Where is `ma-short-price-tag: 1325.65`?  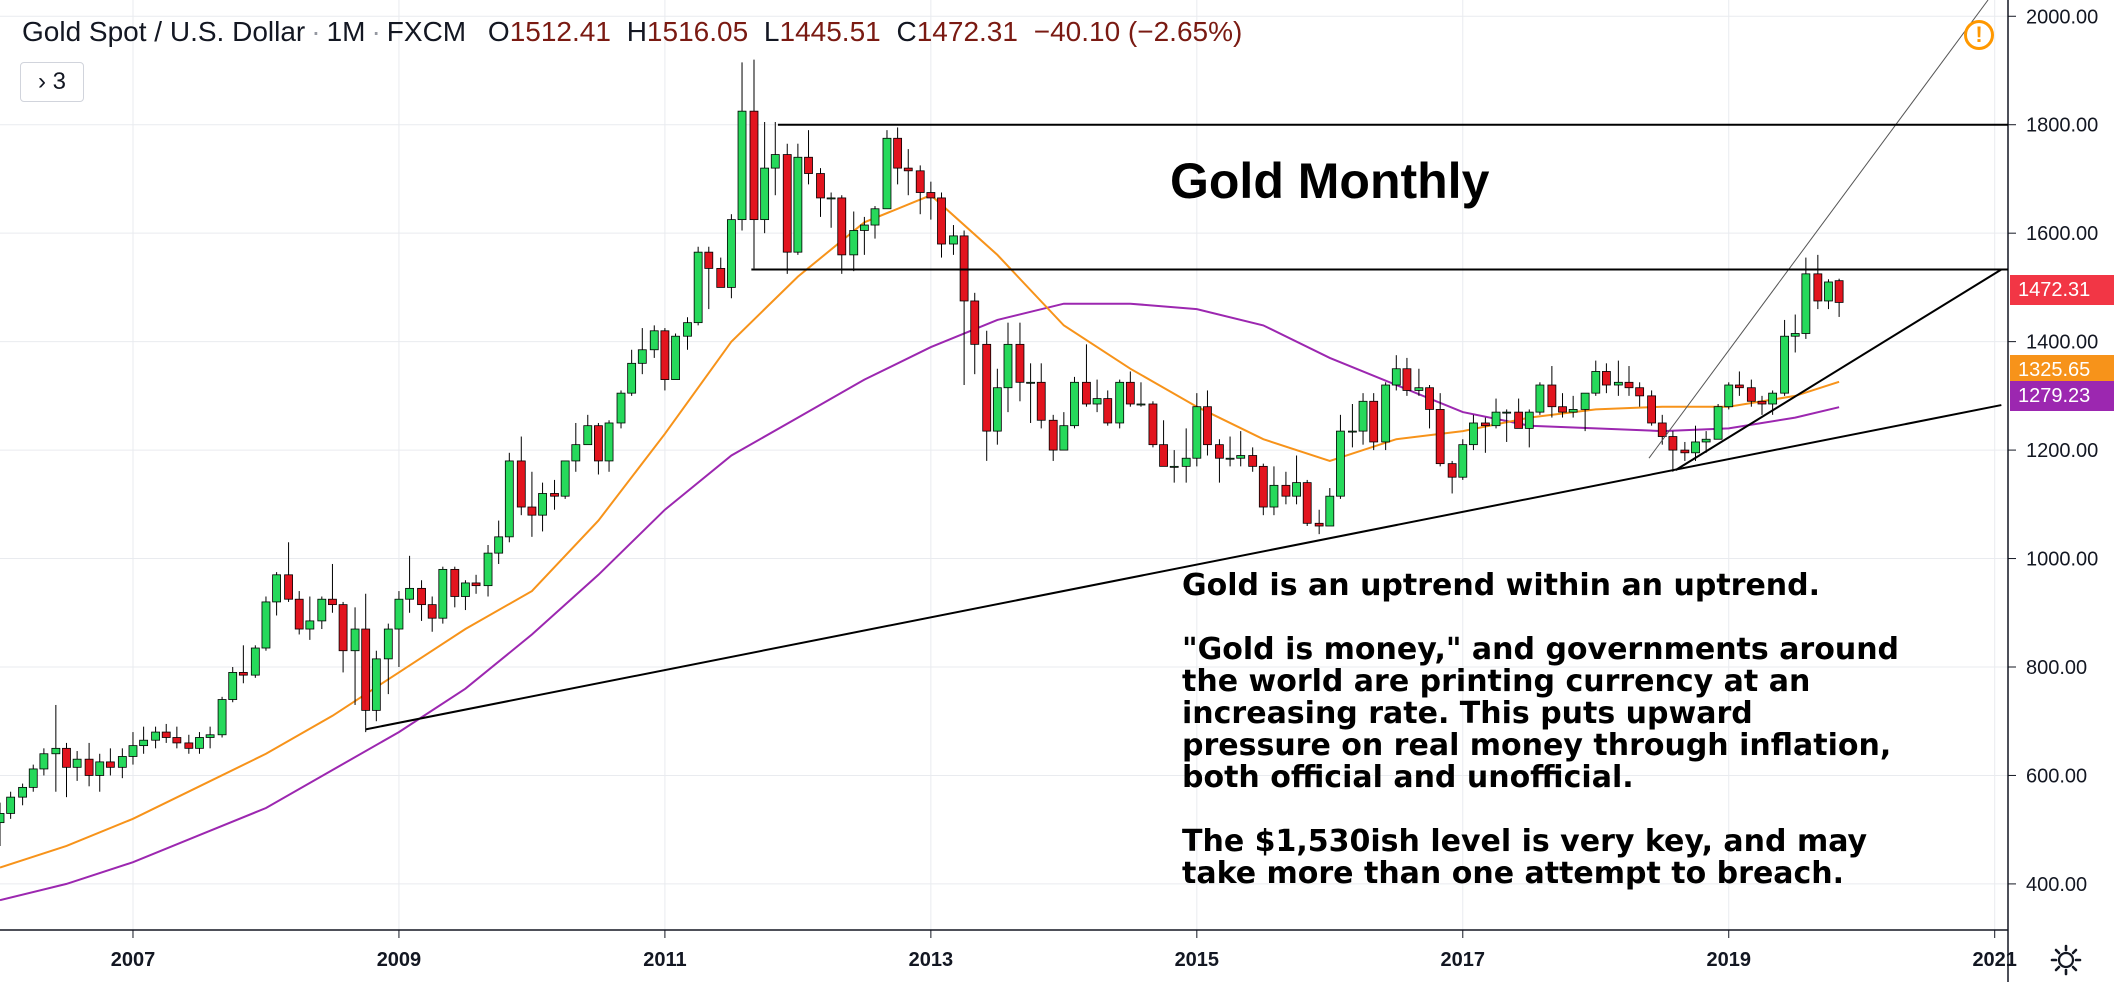 ma-short-price-tag: 1325.65 is located at coordinates (2062, 370).